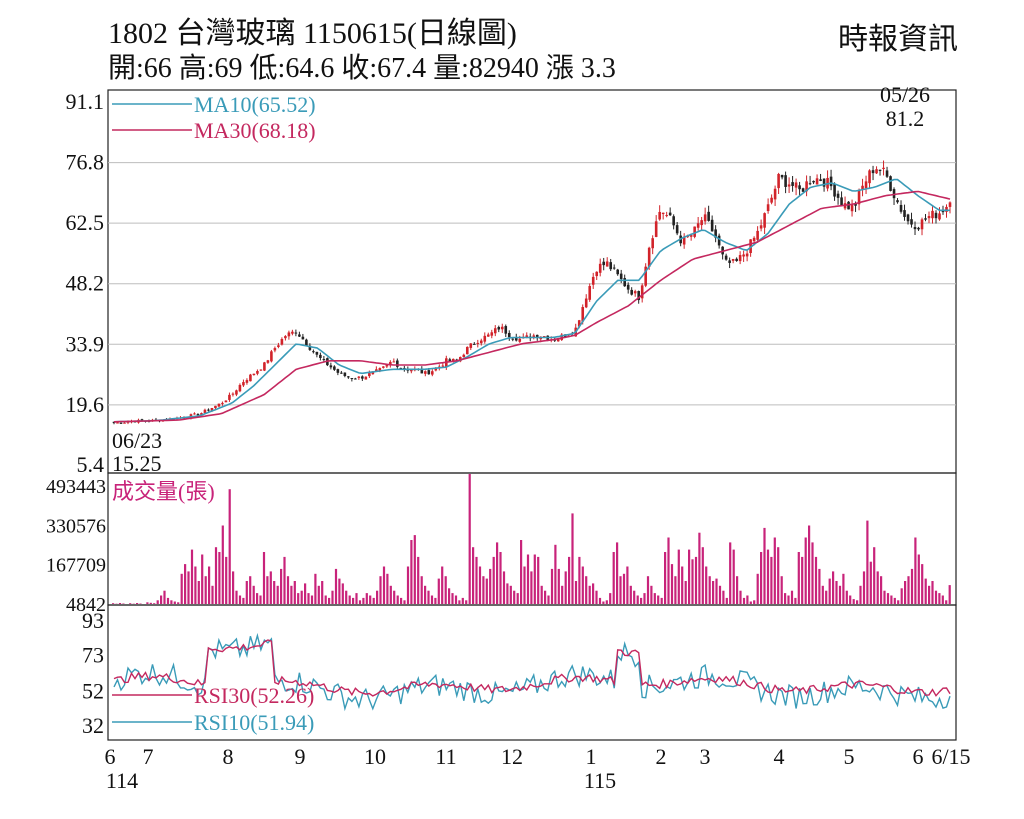  I want to click on ohlc-summary: 開:66 高:69 低:64.6 收:67.4 量:82940 漲 3.3, so click(362, 68).